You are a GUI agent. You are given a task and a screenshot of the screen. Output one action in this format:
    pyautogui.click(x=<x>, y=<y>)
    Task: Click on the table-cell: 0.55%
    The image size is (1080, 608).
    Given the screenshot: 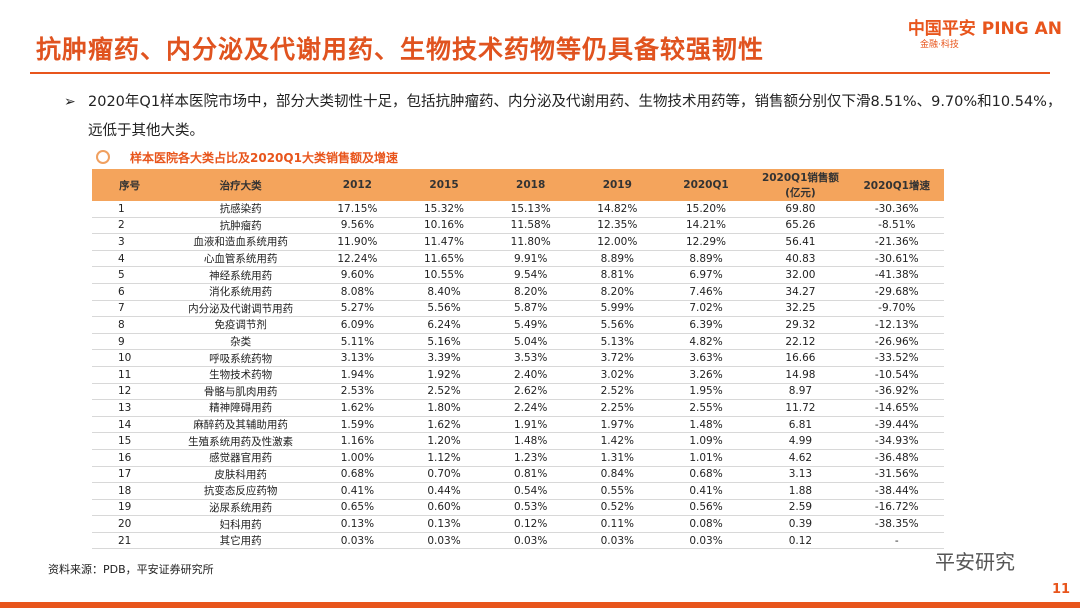 What is the action you would take?
    pyautogui.click(x=617, y=491)
    